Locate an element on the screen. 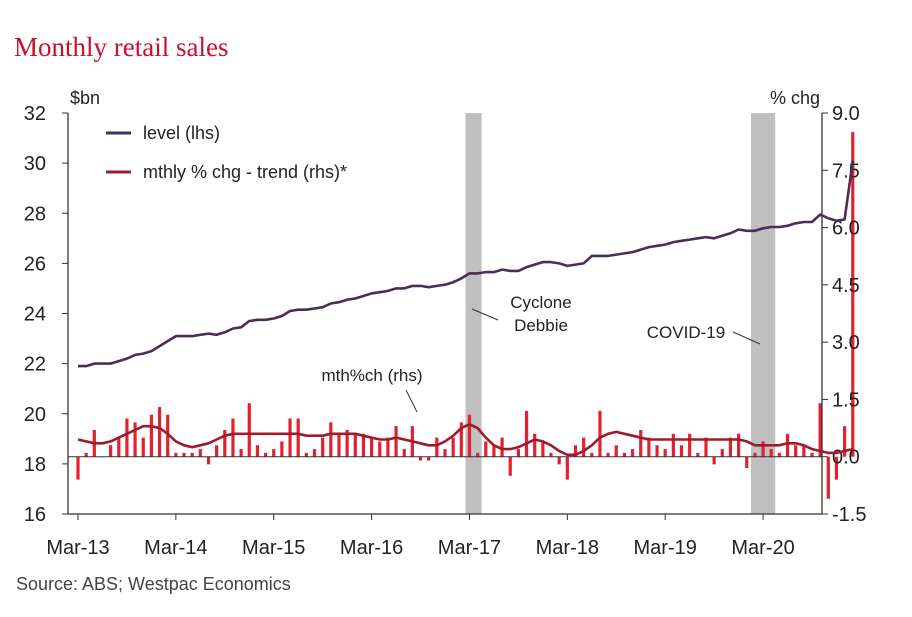 This screenshot has height=617, width=912. annotation-cyclone: Cyclone is located at coordinates (540, 302).